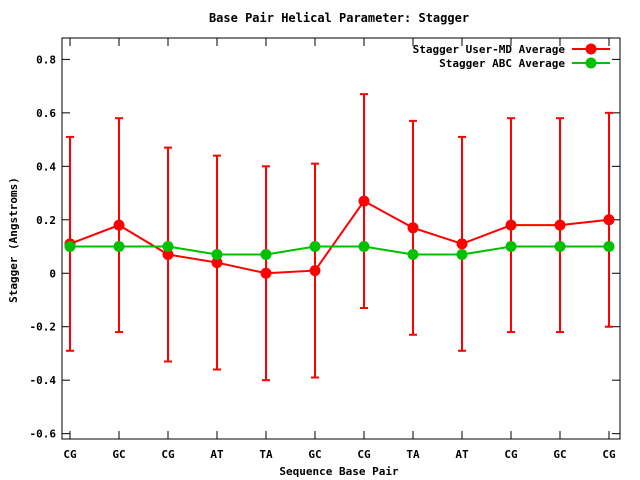  Describe the element at coordinates (489, 49) in the screenshot. I see `legend-label: Stagger User-MD Average` at that location.